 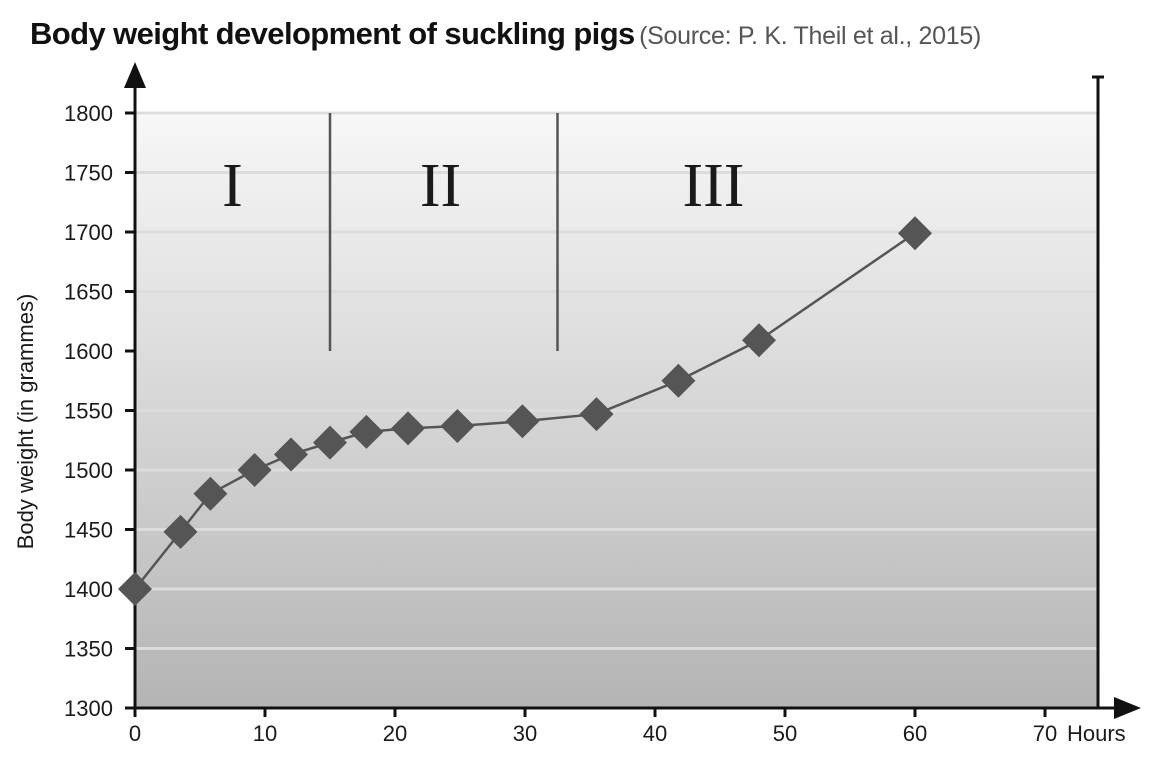 I want to click on chart-source: (Source: P. K. Theil et al., 2015), so click(x=810, y=36).